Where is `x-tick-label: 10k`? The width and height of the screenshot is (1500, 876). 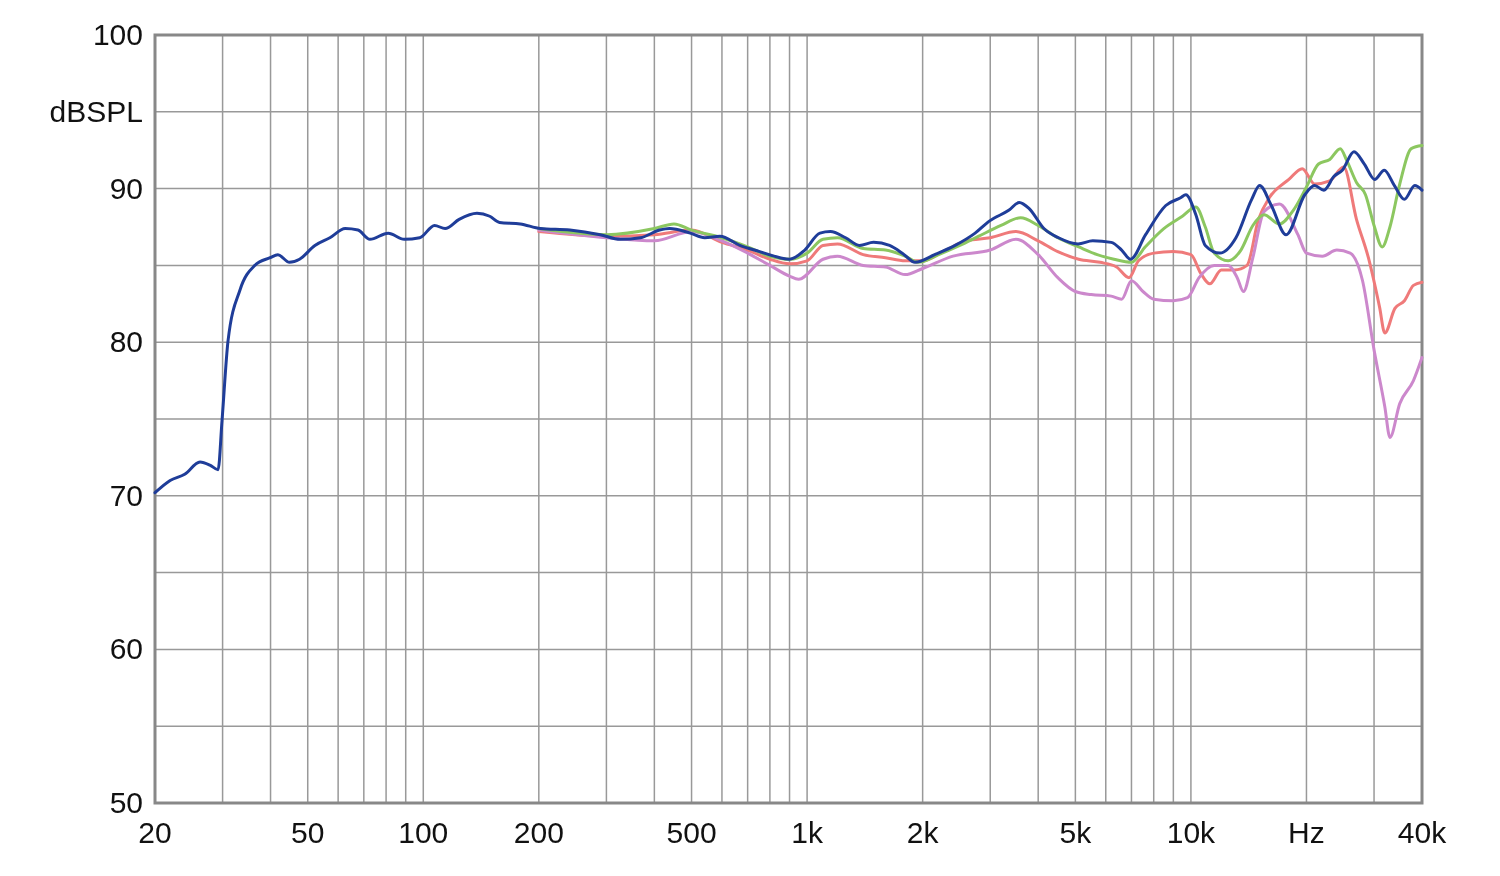
x-tick-label: 10k is located at coordinates (1191, 832).